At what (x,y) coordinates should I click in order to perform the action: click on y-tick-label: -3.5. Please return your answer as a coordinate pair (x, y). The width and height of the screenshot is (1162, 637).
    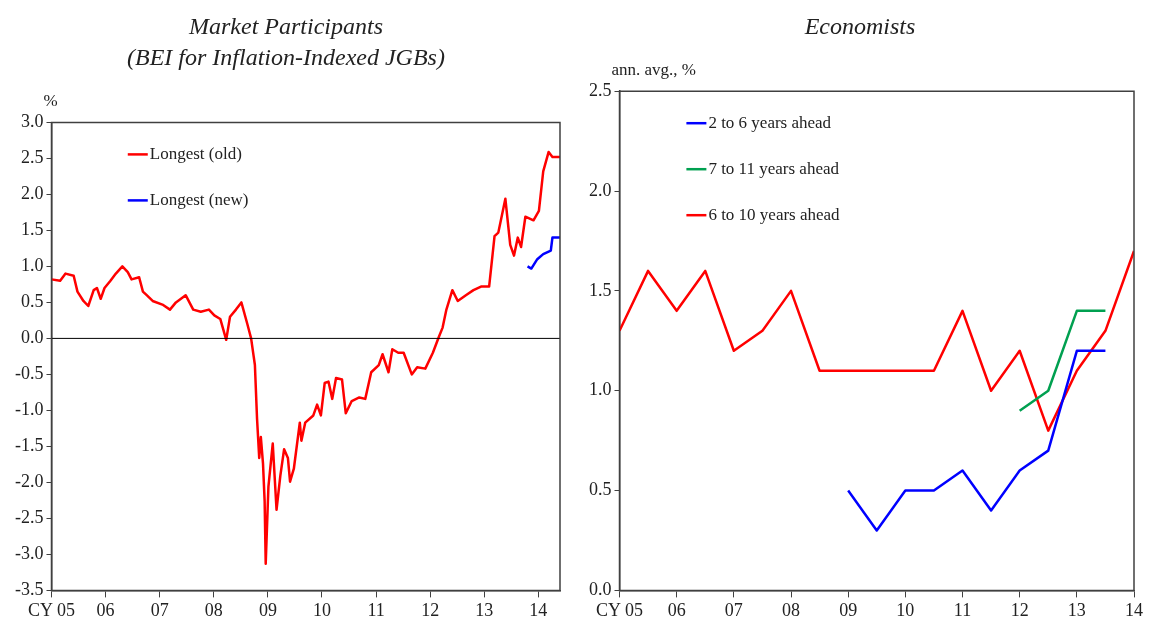
    Looking at the image, I should click on (29, 589).